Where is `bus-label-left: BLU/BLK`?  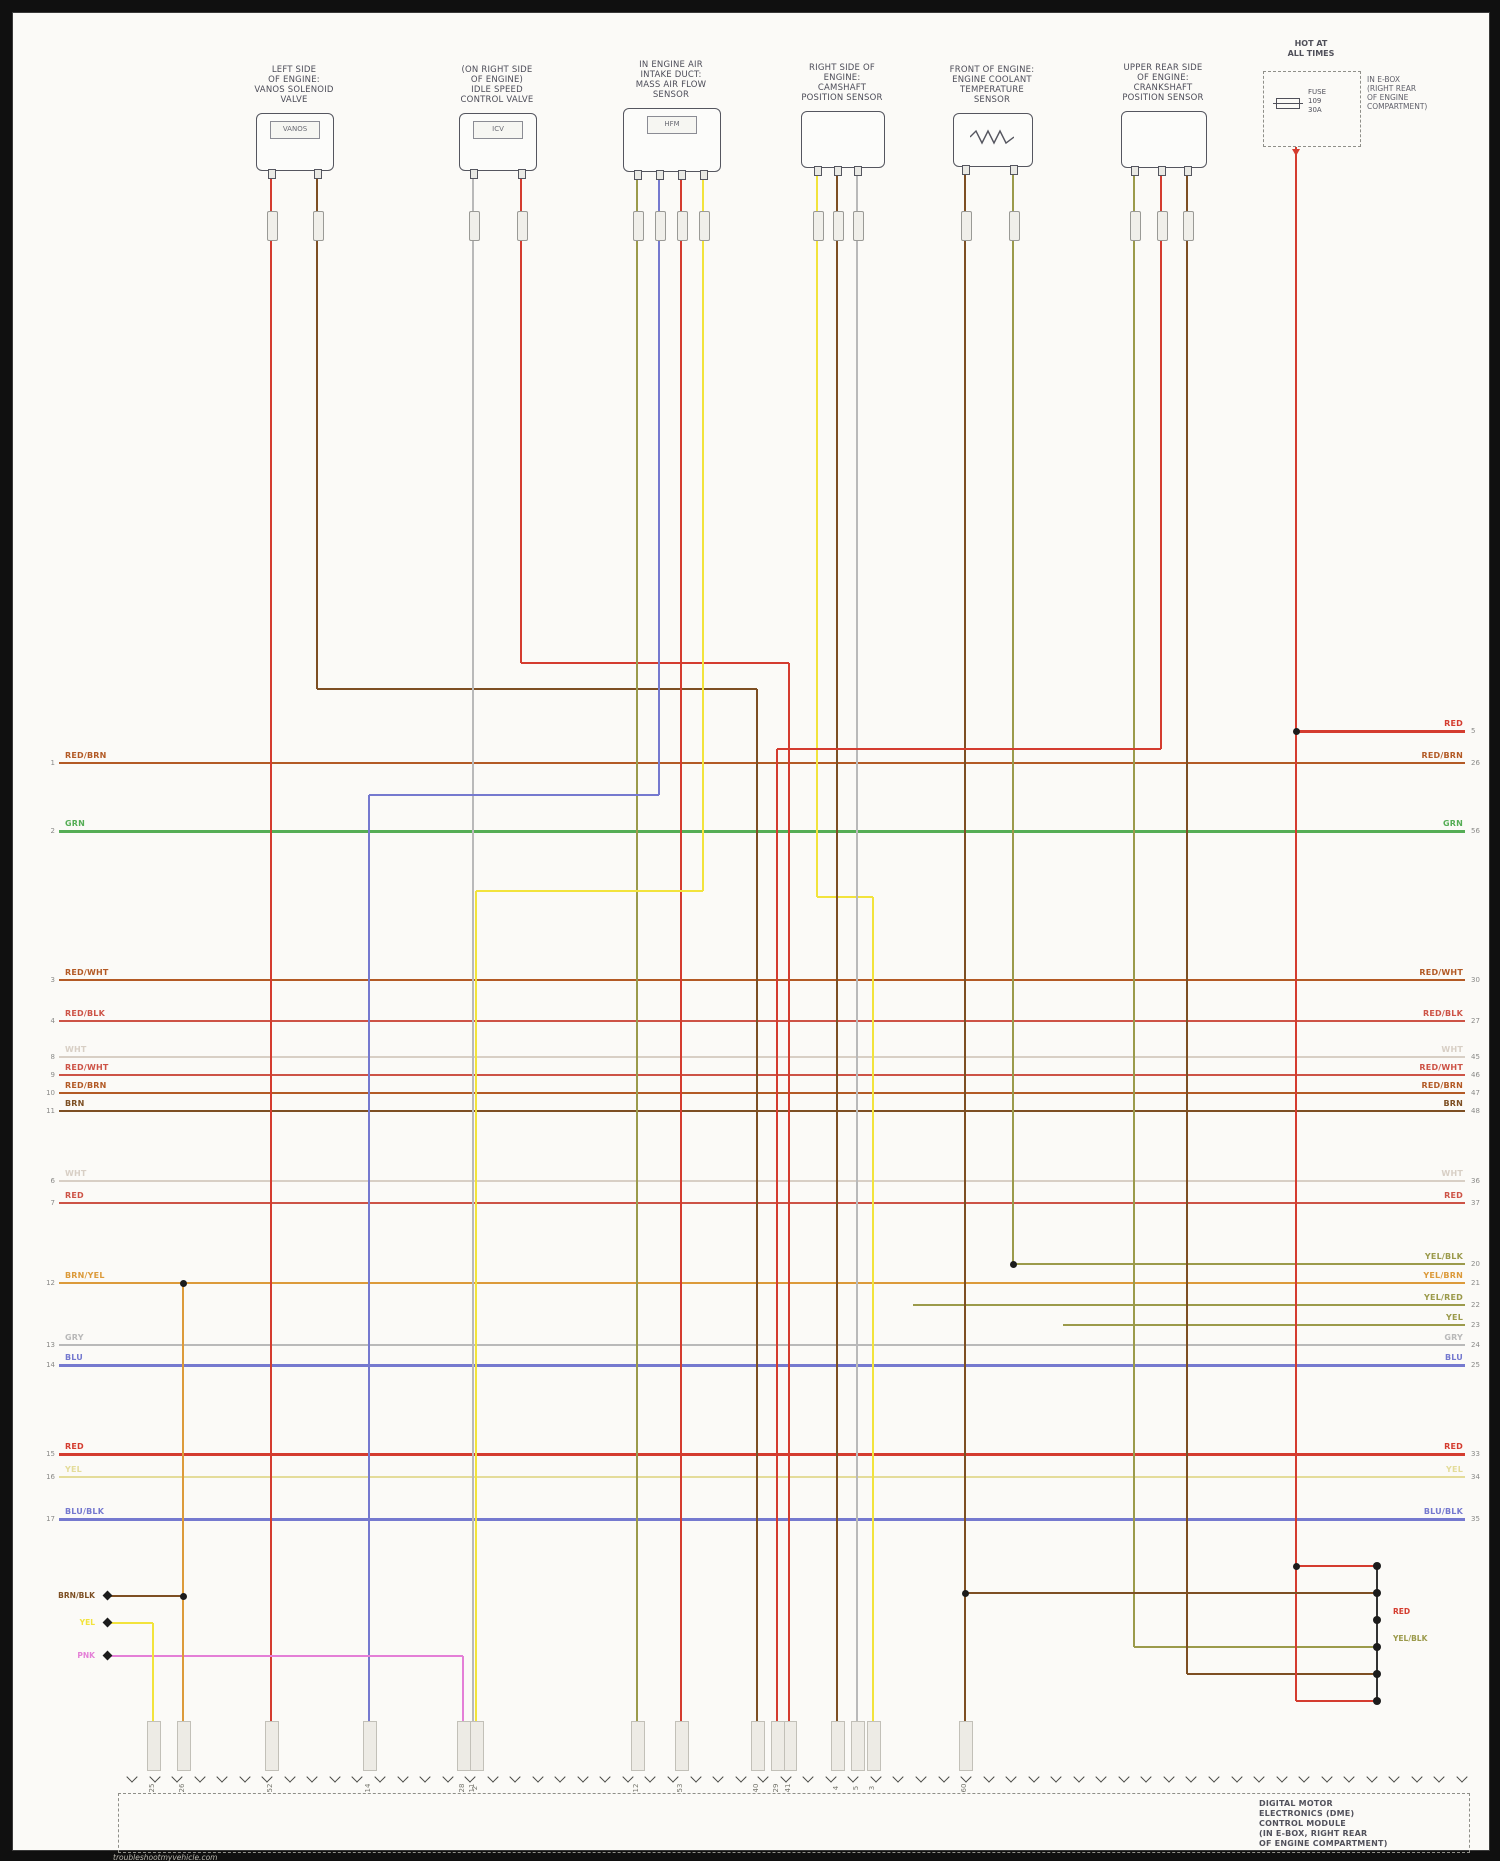 bus-label-left: BLU/BLK is located at coordinates (85, 1511).